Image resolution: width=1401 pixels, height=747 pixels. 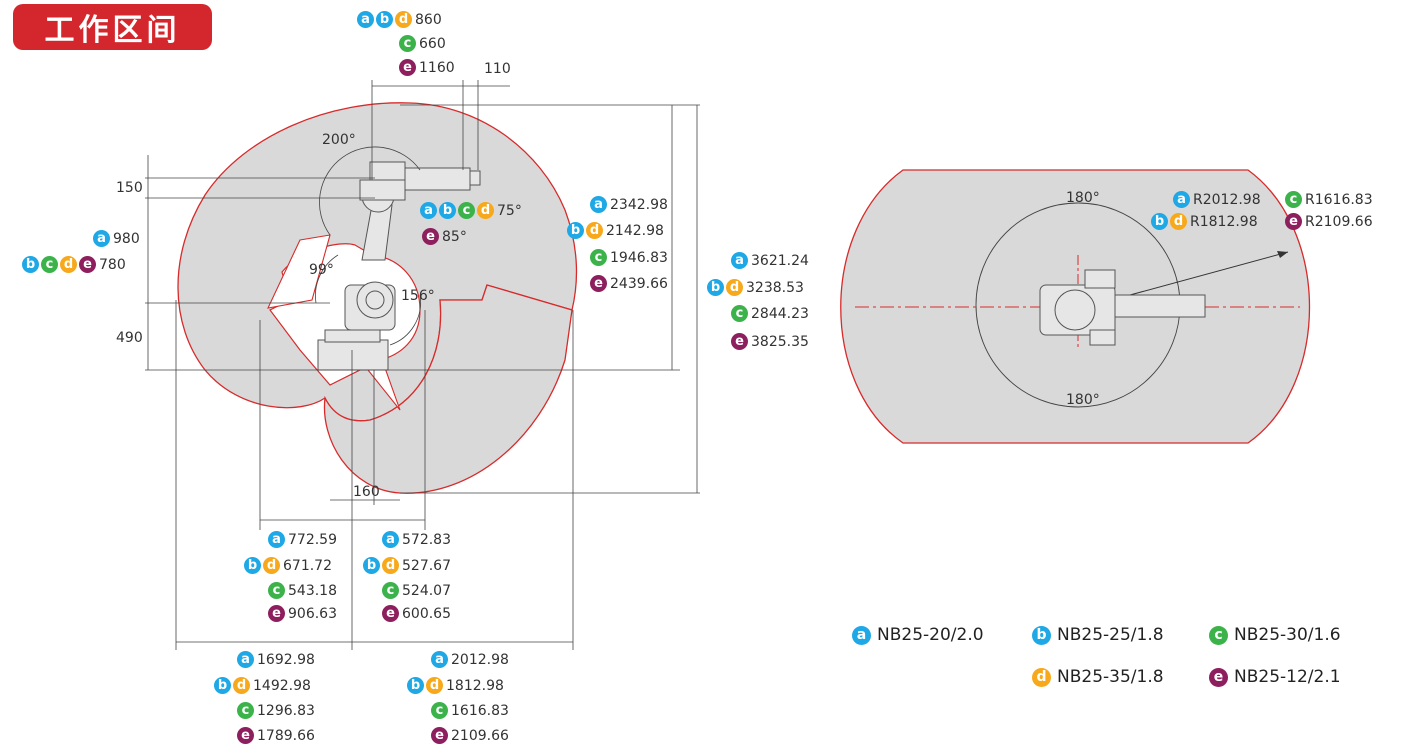 What do you see at coordinates (129, 188) in the screenshot?
I see `left-dim-150: 150` at bounding box center [129, 188].